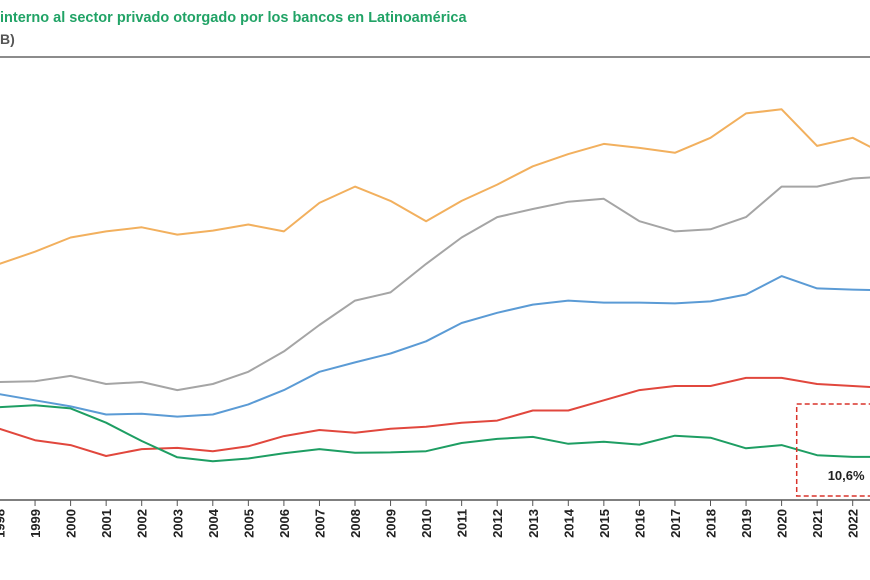  What do you see at coordinates (106, 523) in the screenshot?
I see `x-tick-label: 2001` at bounding box center [106, 523].